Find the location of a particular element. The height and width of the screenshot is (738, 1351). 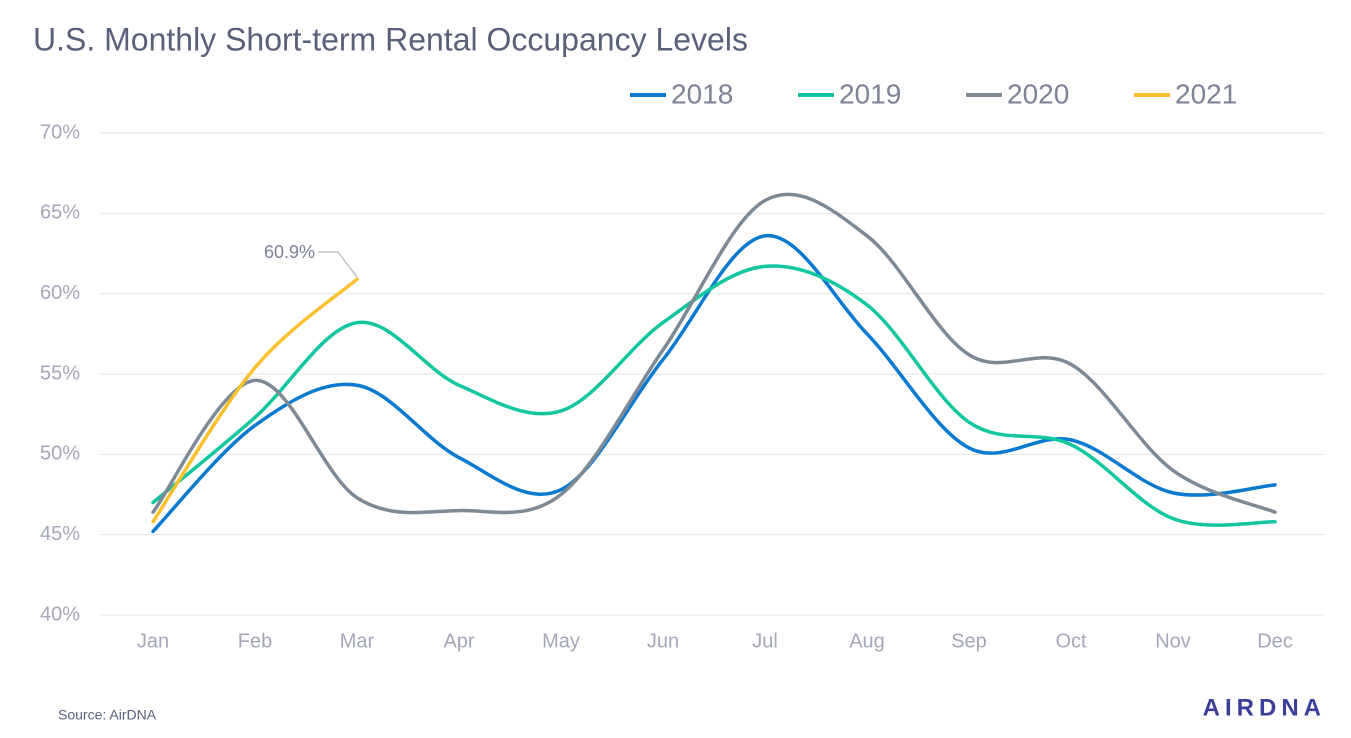

x-tick-label: Apr is located at coordinates (458, 641).